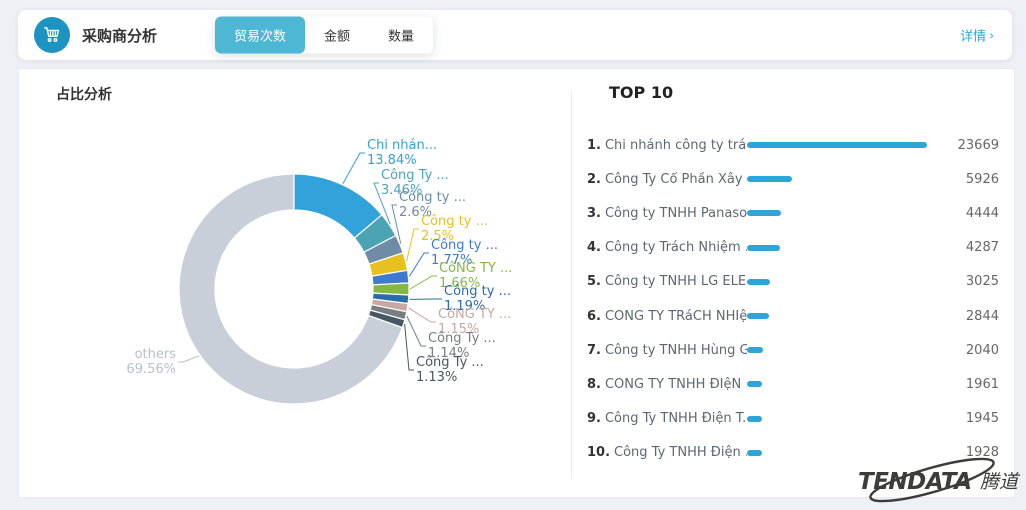  What do you see at coordinates (971, 145) in the screenshot?
I see `value-text: 23669` at bounding box center [971, 145].